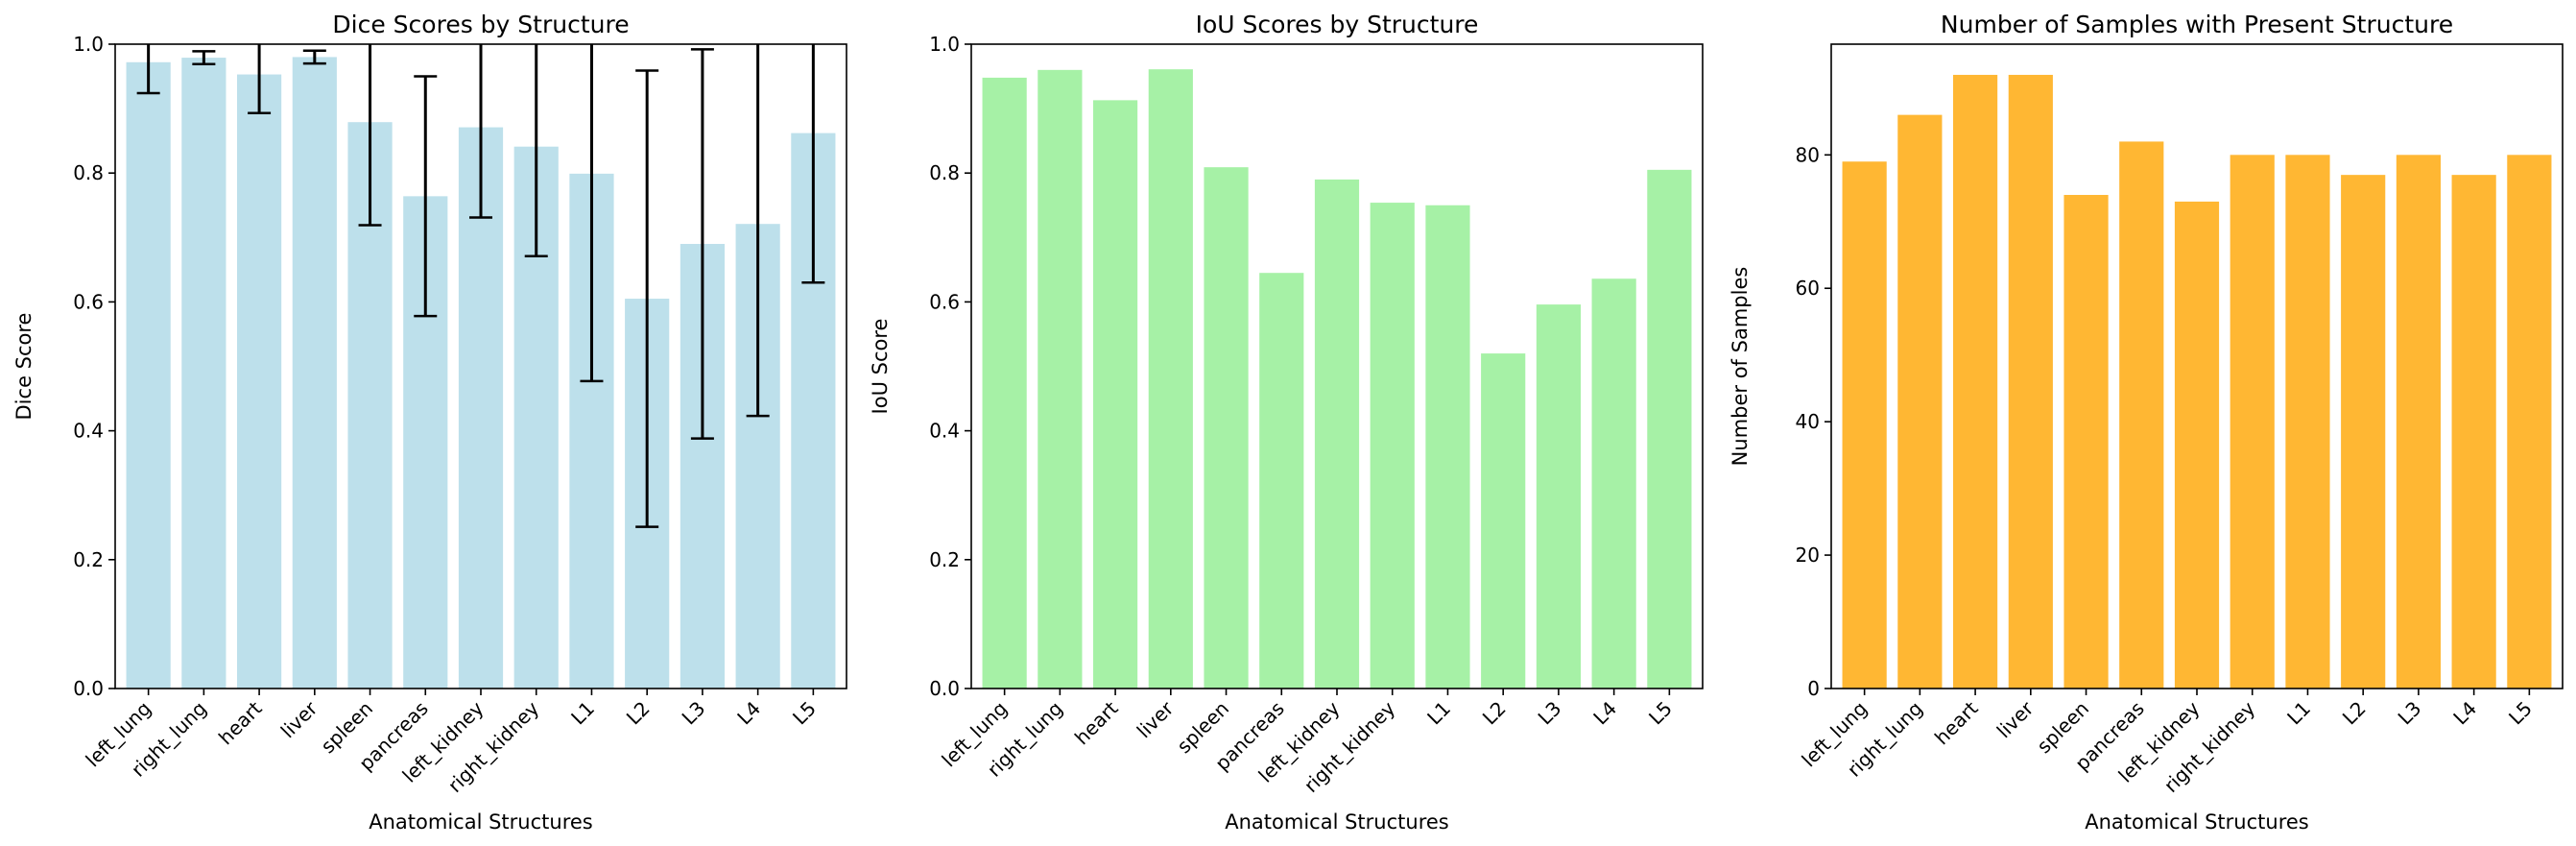 This screenshot has height=846, width=2576. I want to click on iou-bar-L3, so click(1558, 496).